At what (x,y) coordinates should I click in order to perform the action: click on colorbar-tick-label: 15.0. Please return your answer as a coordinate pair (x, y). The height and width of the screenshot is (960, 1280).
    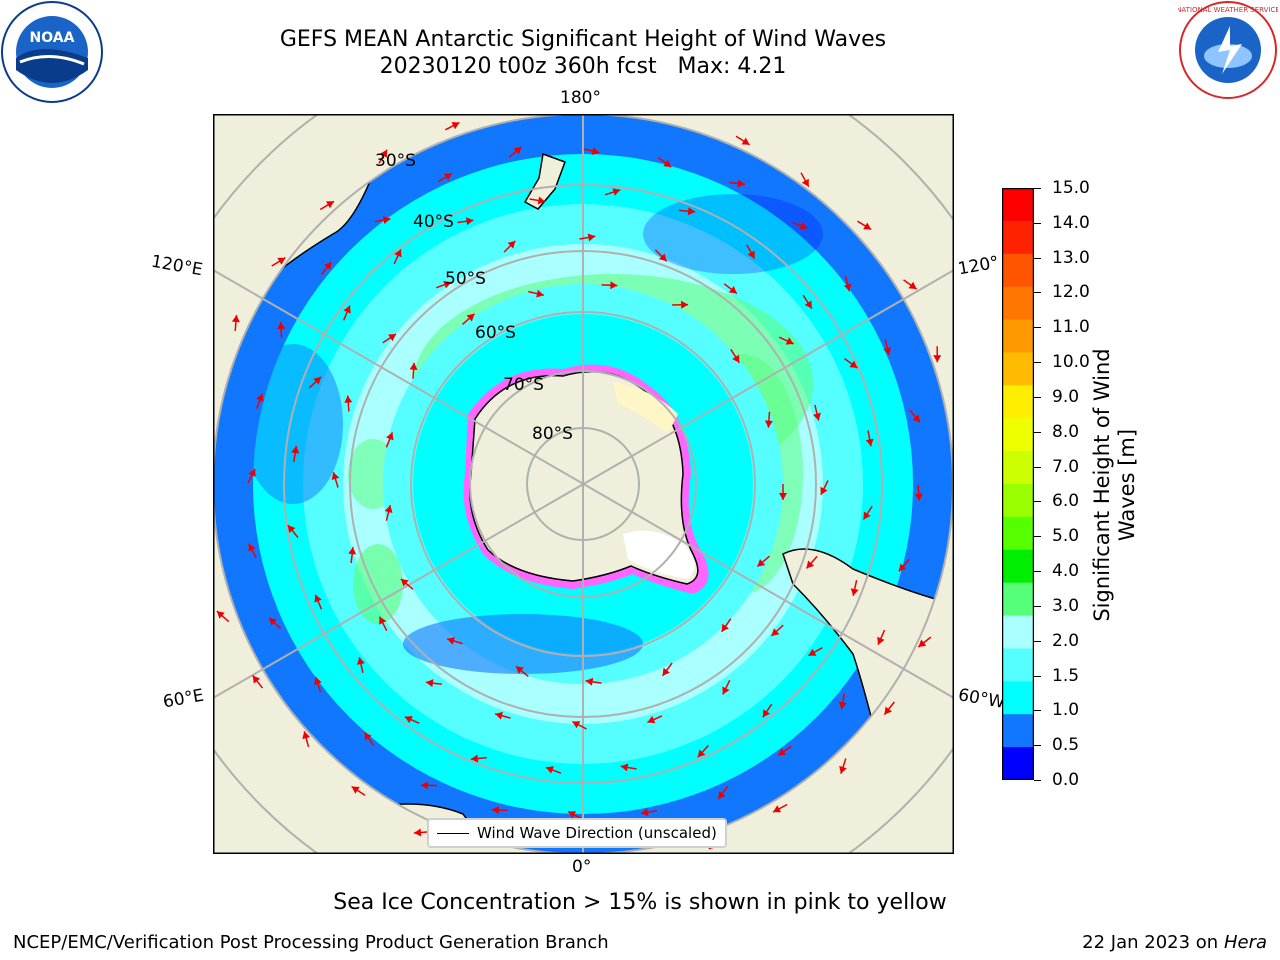
    Looking at the image, I should click on (1071, 188).